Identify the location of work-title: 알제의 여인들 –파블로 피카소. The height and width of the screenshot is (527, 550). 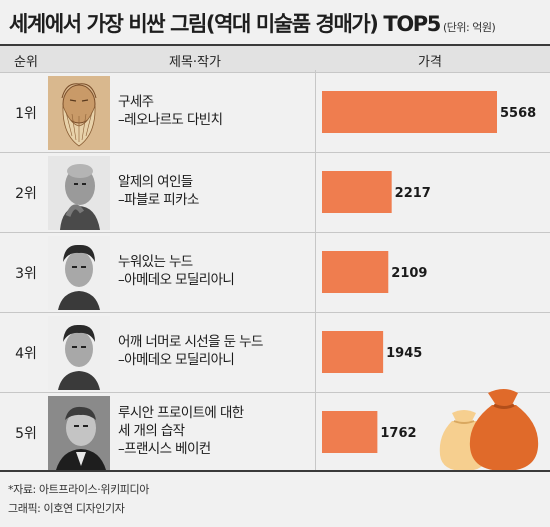
(213, 191).